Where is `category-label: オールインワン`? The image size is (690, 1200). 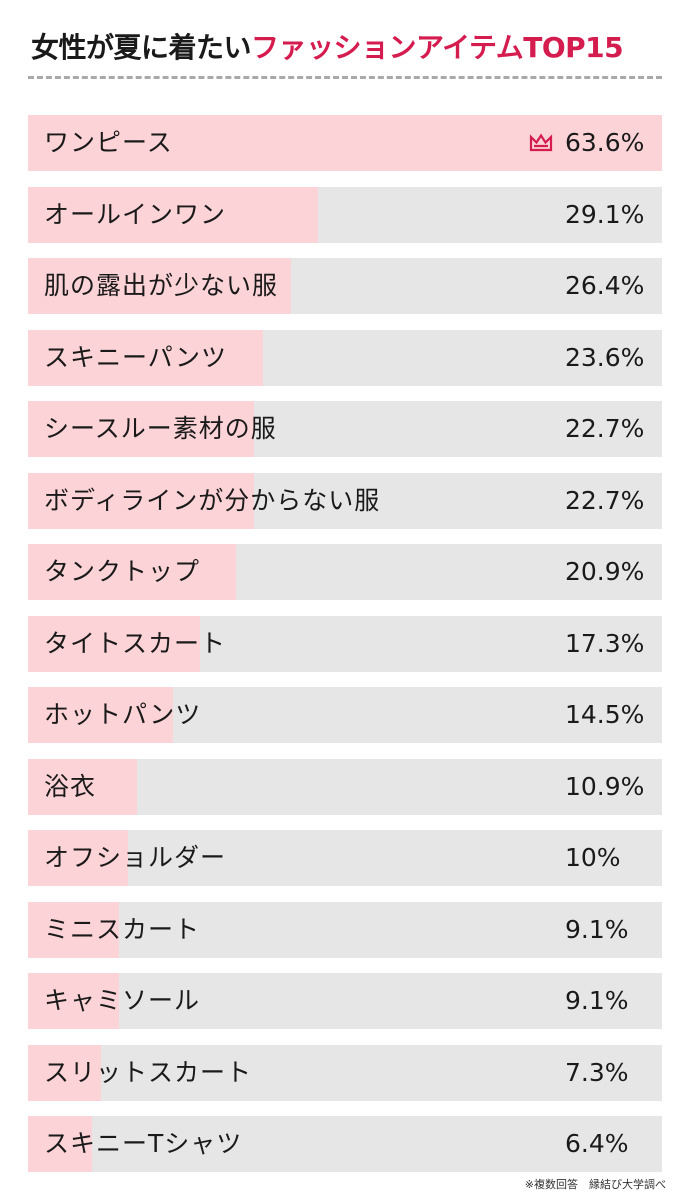
category-label: オールインワン is located at coordinates (135, 214).